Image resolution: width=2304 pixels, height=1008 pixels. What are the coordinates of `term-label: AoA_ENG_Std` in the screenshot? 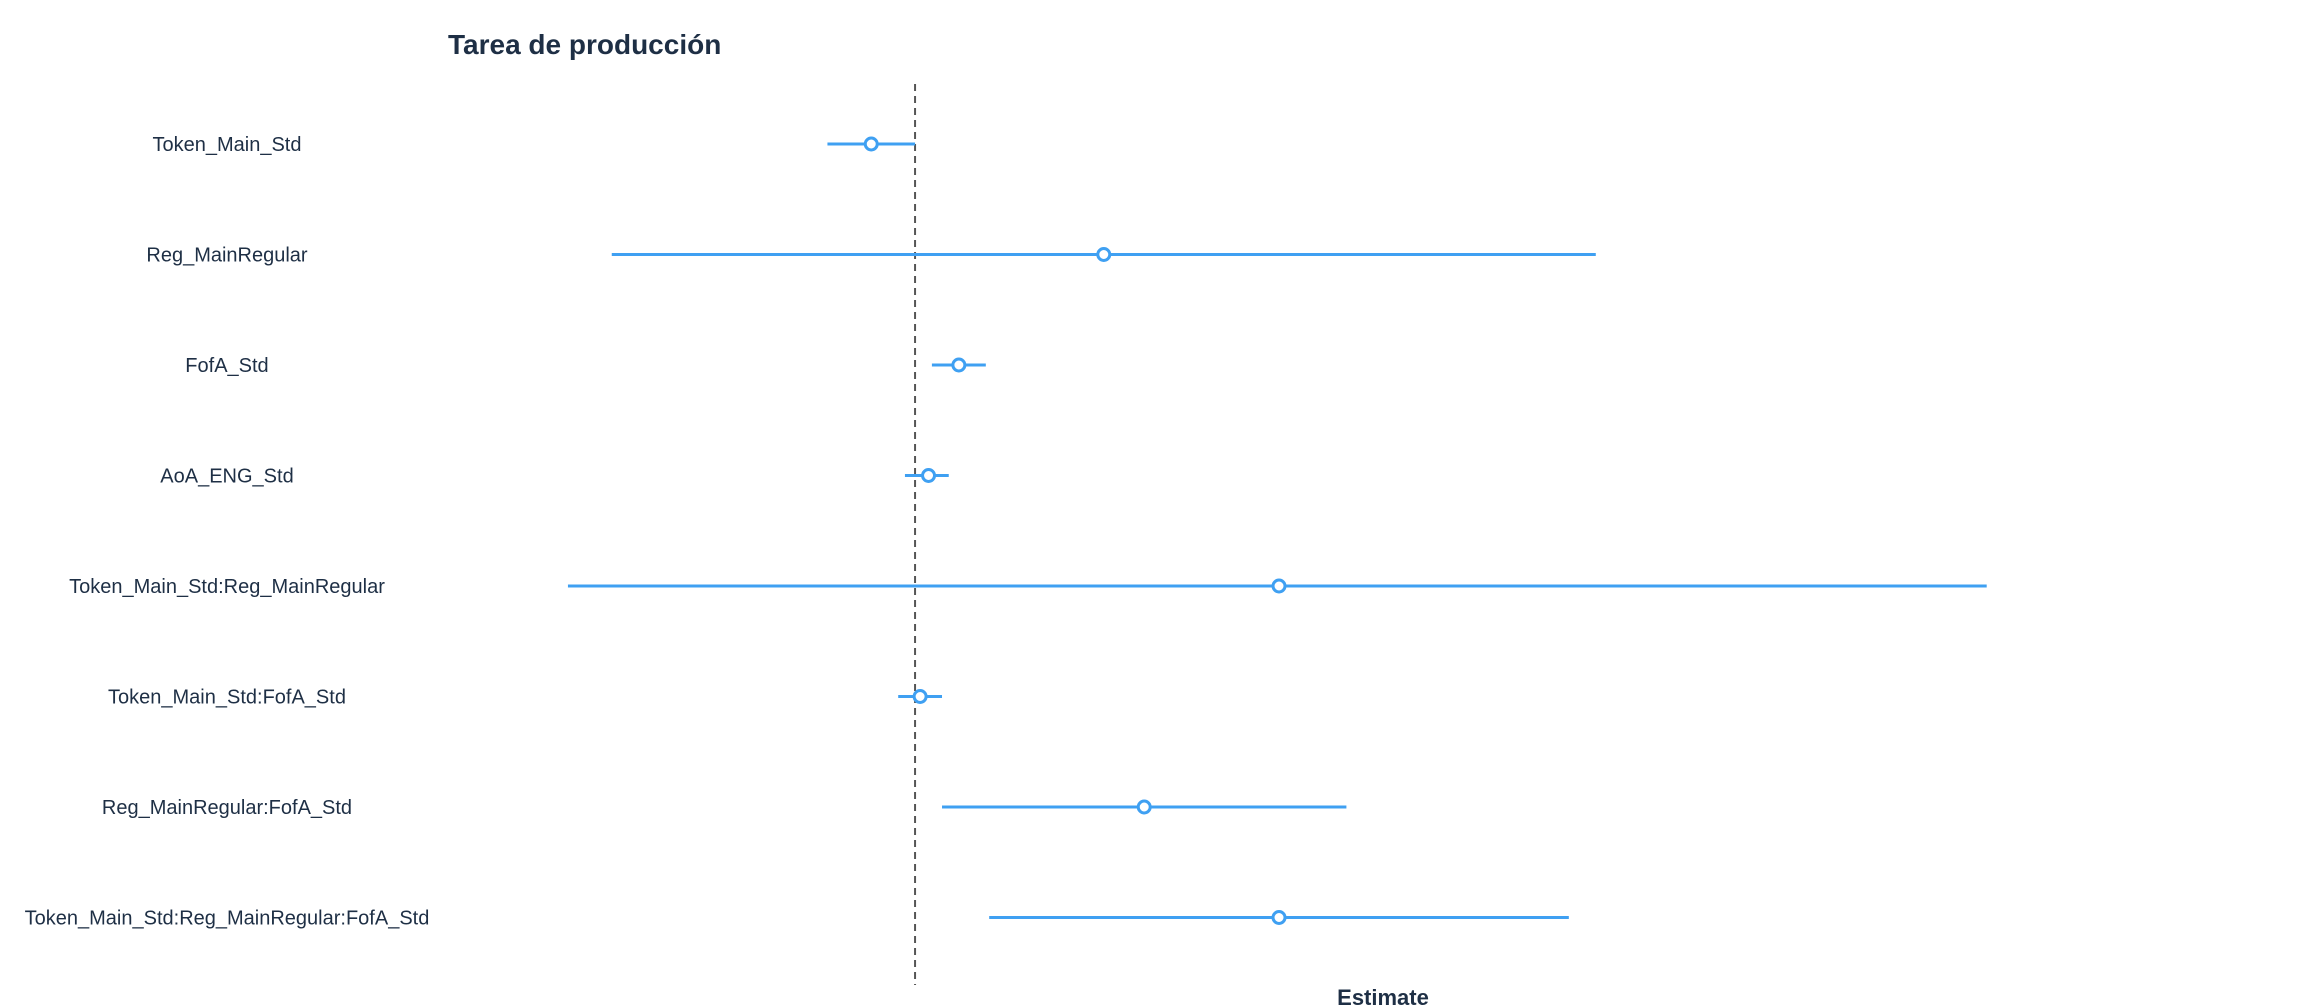 It's located at (226, 477).